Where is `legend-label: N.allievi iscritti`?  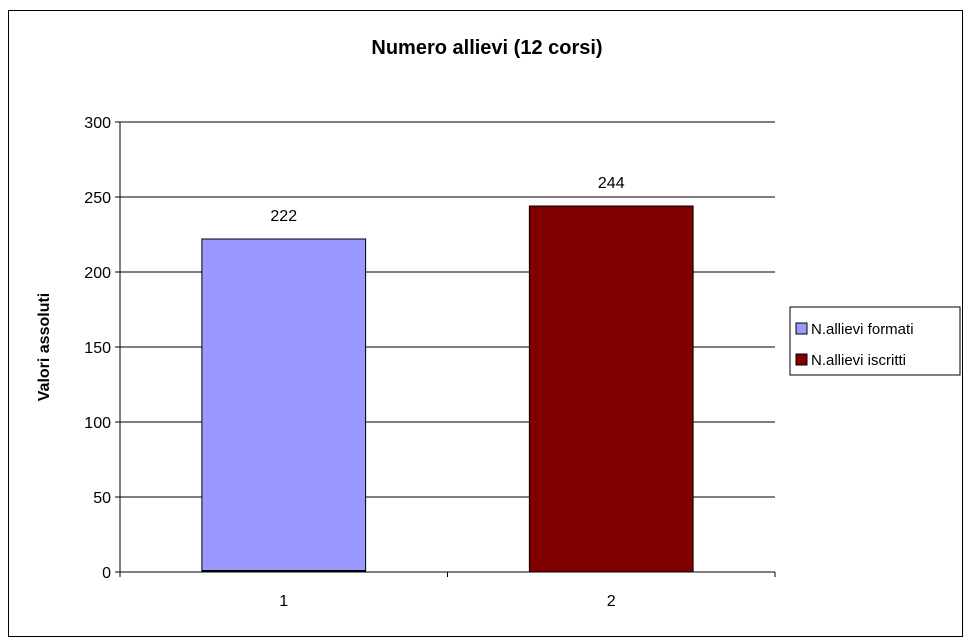
legend-label: N.allievi iscritti is located at coordinates (858, 360).